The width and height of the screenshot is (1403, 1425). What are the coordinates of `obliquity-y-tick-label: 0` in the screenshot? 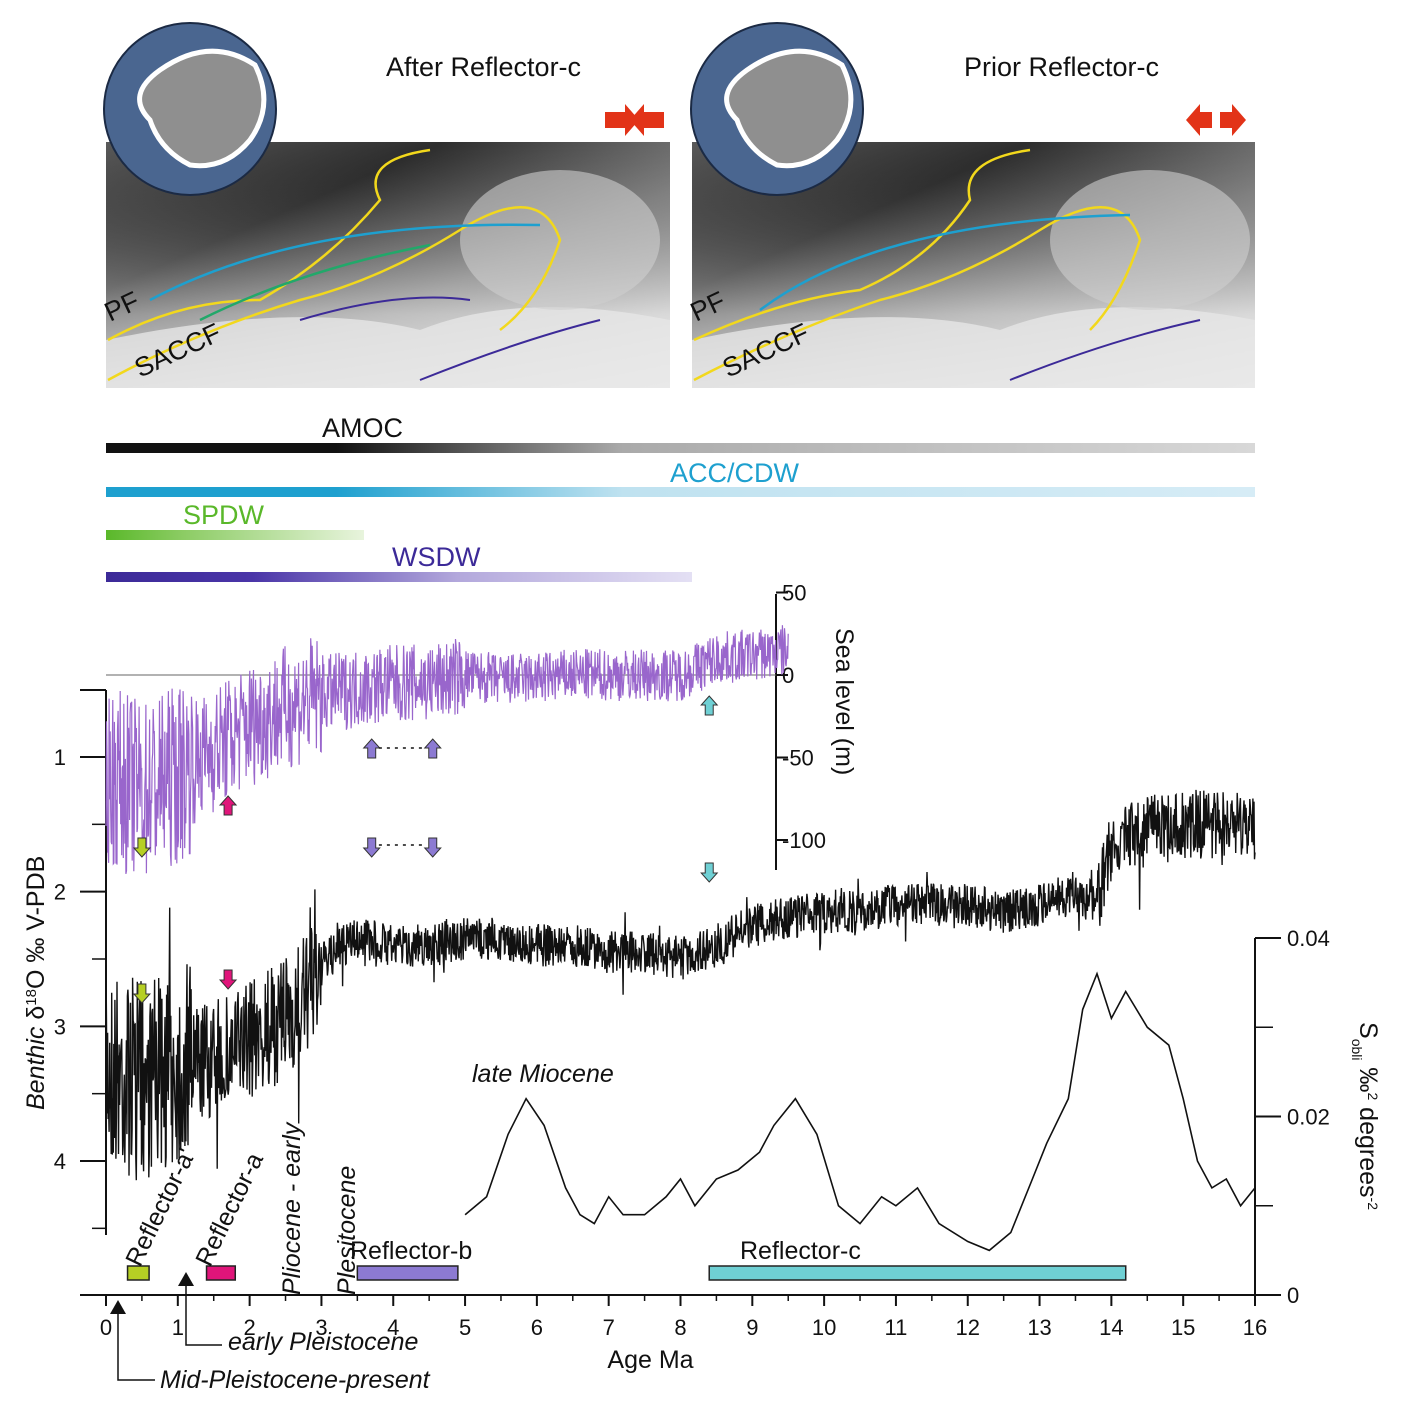 It's located at (1293, 1295).